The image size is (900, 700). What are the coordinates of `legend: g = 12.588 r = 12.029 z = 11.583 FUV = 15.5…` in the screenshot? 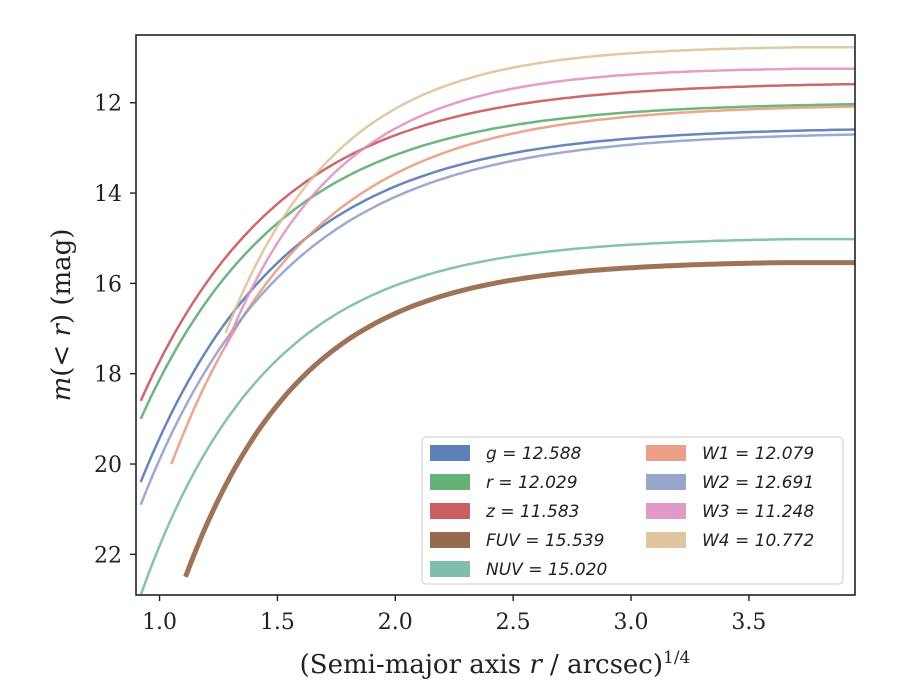 It's located at (632, 510).